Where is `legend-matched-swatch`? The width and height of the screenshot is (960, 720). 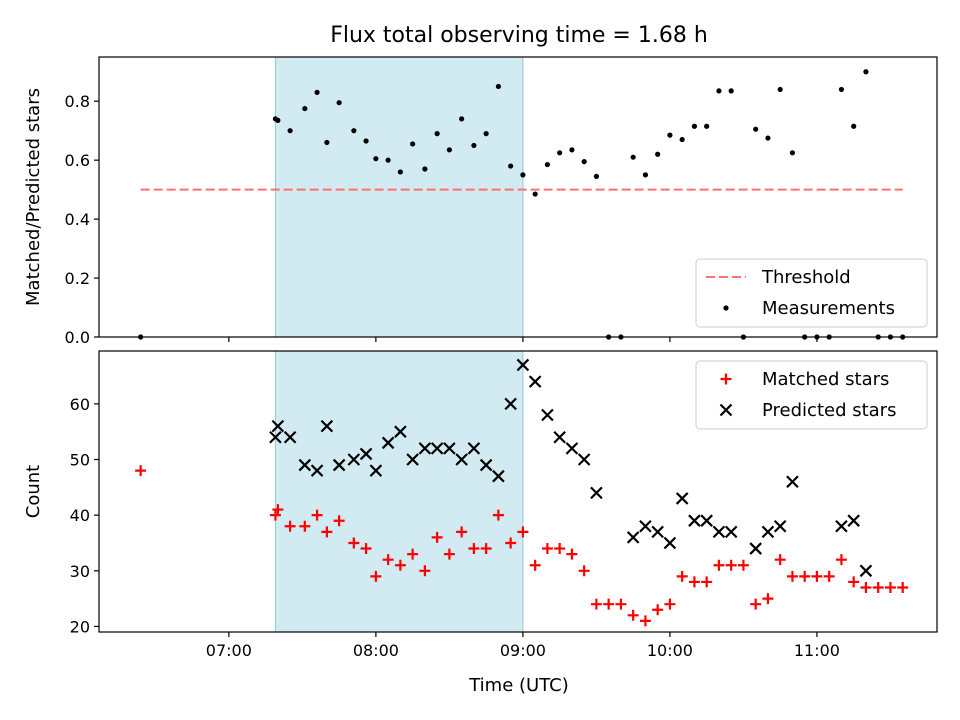 legend-matched-swatch is located at coordinates (726, 379).